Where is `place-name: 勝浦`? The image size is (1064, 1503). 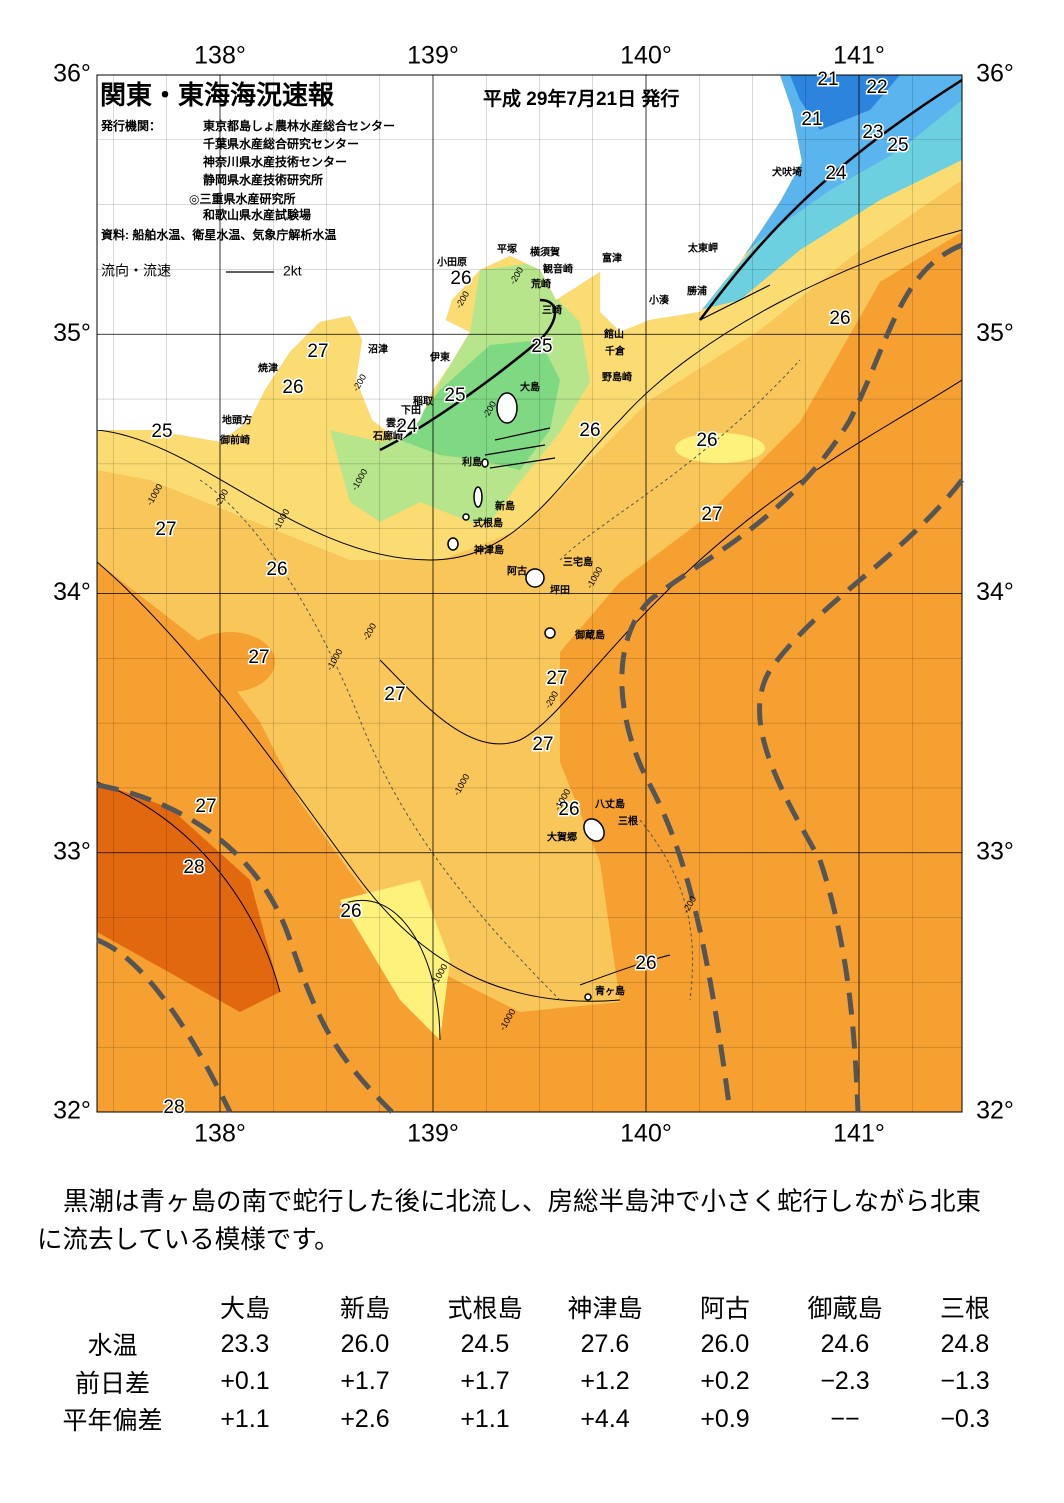
place-name: 勝浦 is located at coordinates (697, 291).